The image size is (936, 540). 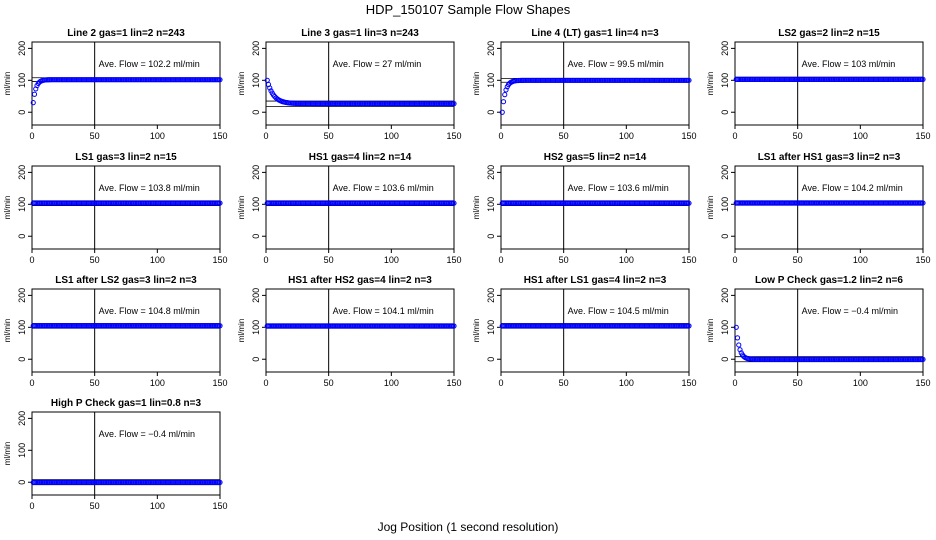 What do you see at coordinates (829, 157) in the screenshot?
I see `panel-title: LS1 after HS1 gas=3 lin=2 n=3` at bounding box center [829, 157].